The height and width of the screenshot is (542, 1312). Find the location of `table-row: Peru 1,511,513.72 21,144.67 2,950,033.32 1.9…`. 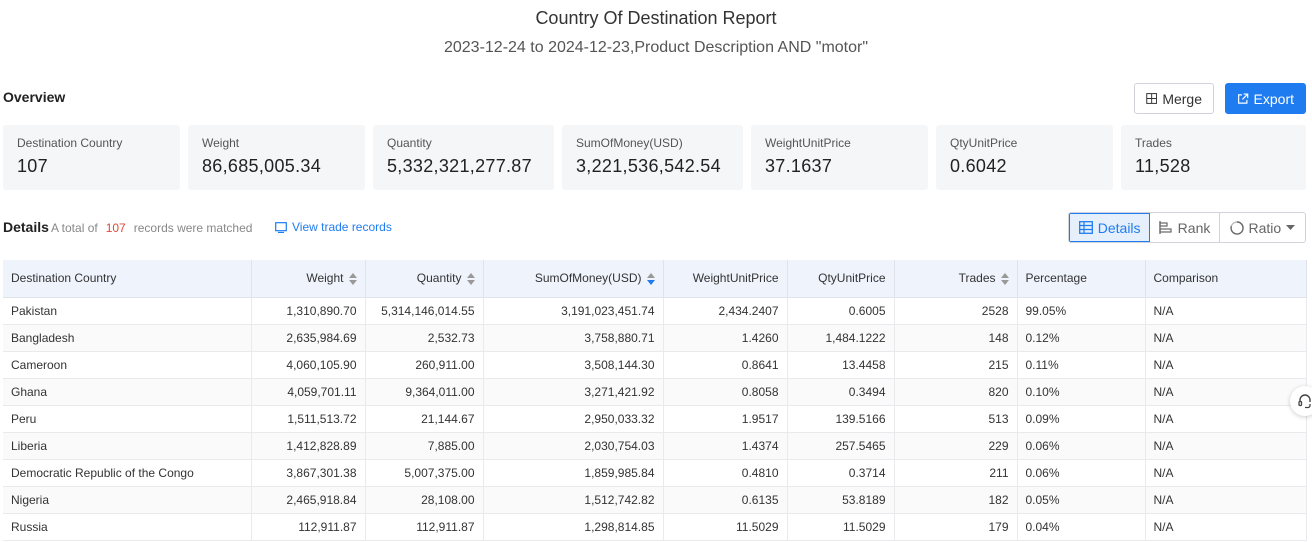

table-row: Peru 1,511,513.72 21,144.67 2,950,033.32 1.9… is located at coordinates (655, 419).